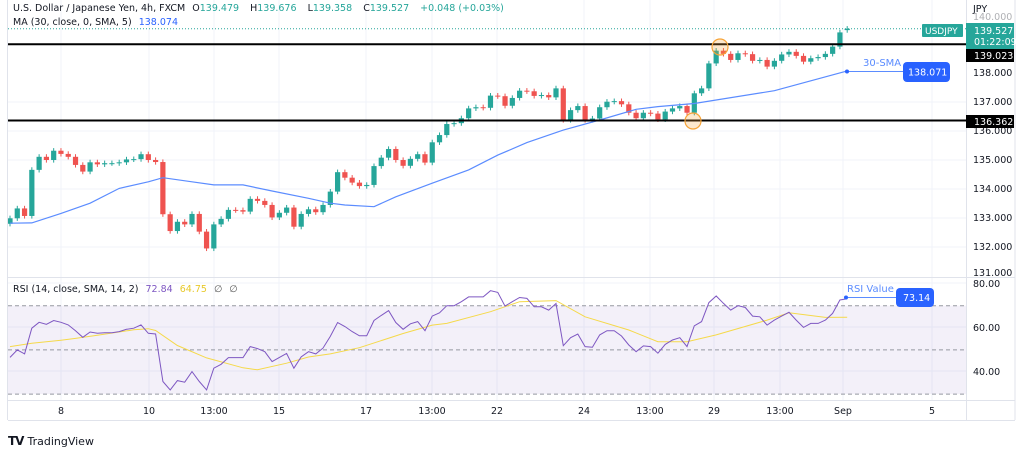 The width and height of the screenshot is (1024, 455). Describe the element at coordinates (60, 441) in the screenshot. I see `tradingview-brand-name: TradingView` at that location.